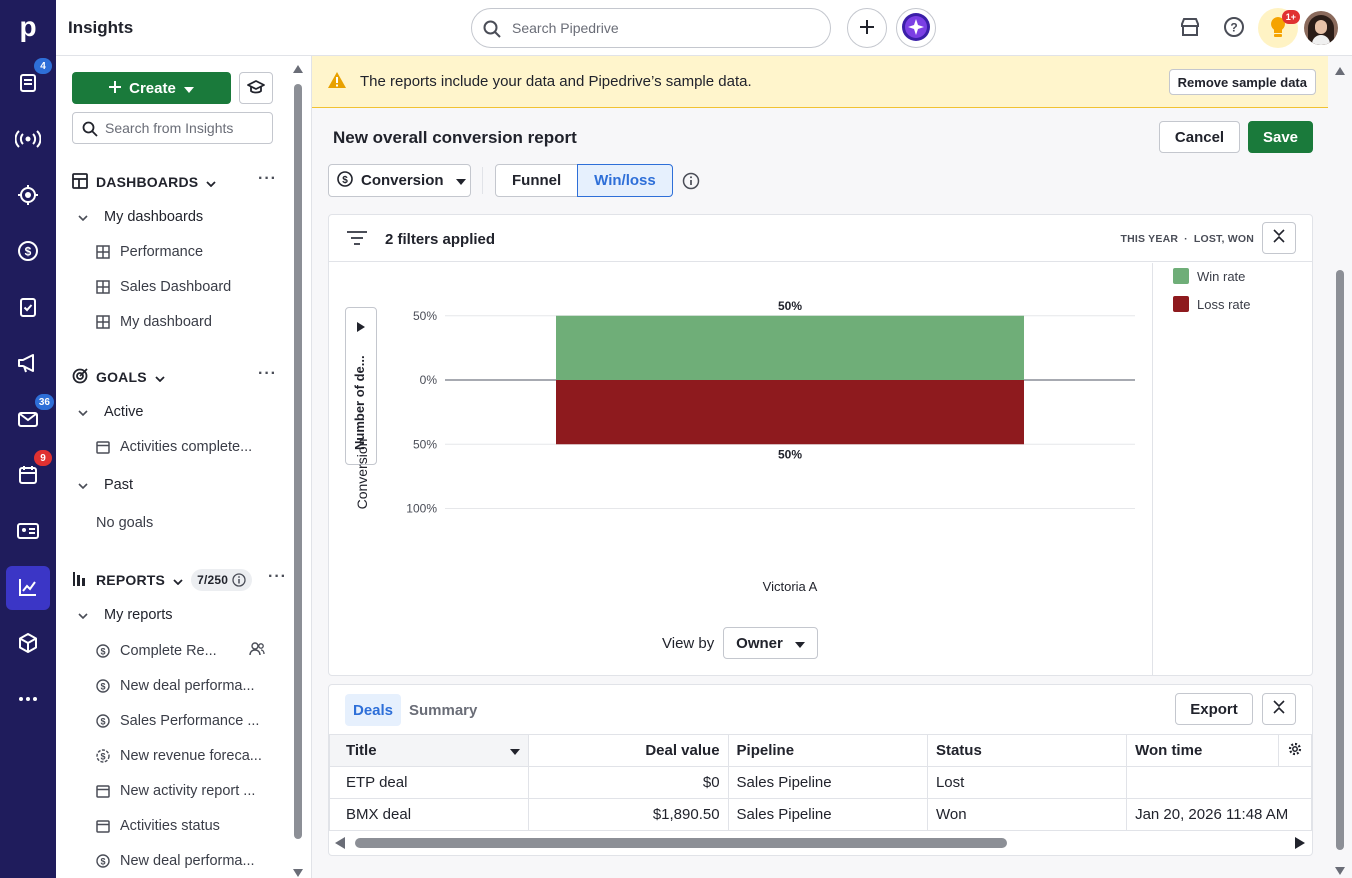 The image size is (1352, 878). I want to click on dollar-circle-icon: $, so click(28, 252).